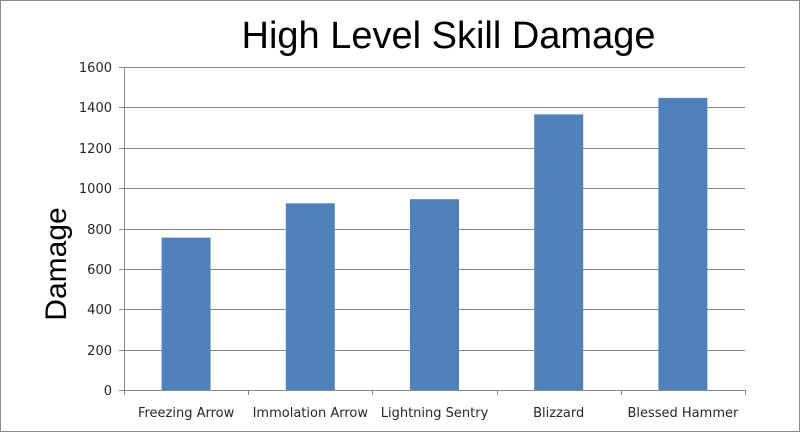 This screenshot has width=800, height=432. I want to click on x-tick-label: Freezing Arrow, so click(186, 413).